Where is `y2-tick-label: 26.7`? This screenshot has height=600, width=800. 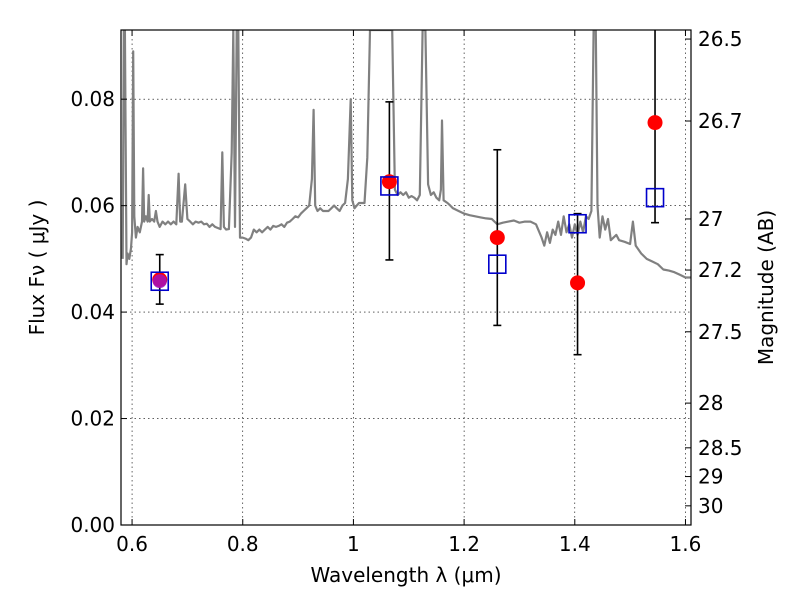 y2-tick-label: 26.7 is located at coordinates (720, 121).